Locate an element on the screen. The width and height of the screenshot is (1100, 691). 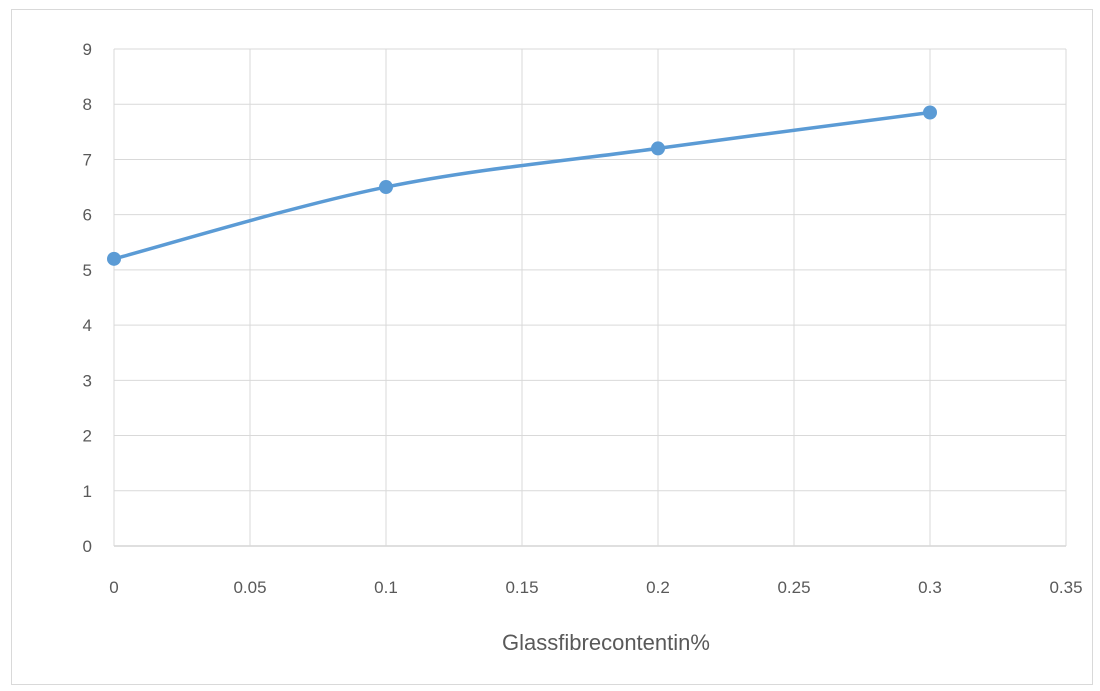
y-tick-label: 0 is located at coordinates (87, 546).